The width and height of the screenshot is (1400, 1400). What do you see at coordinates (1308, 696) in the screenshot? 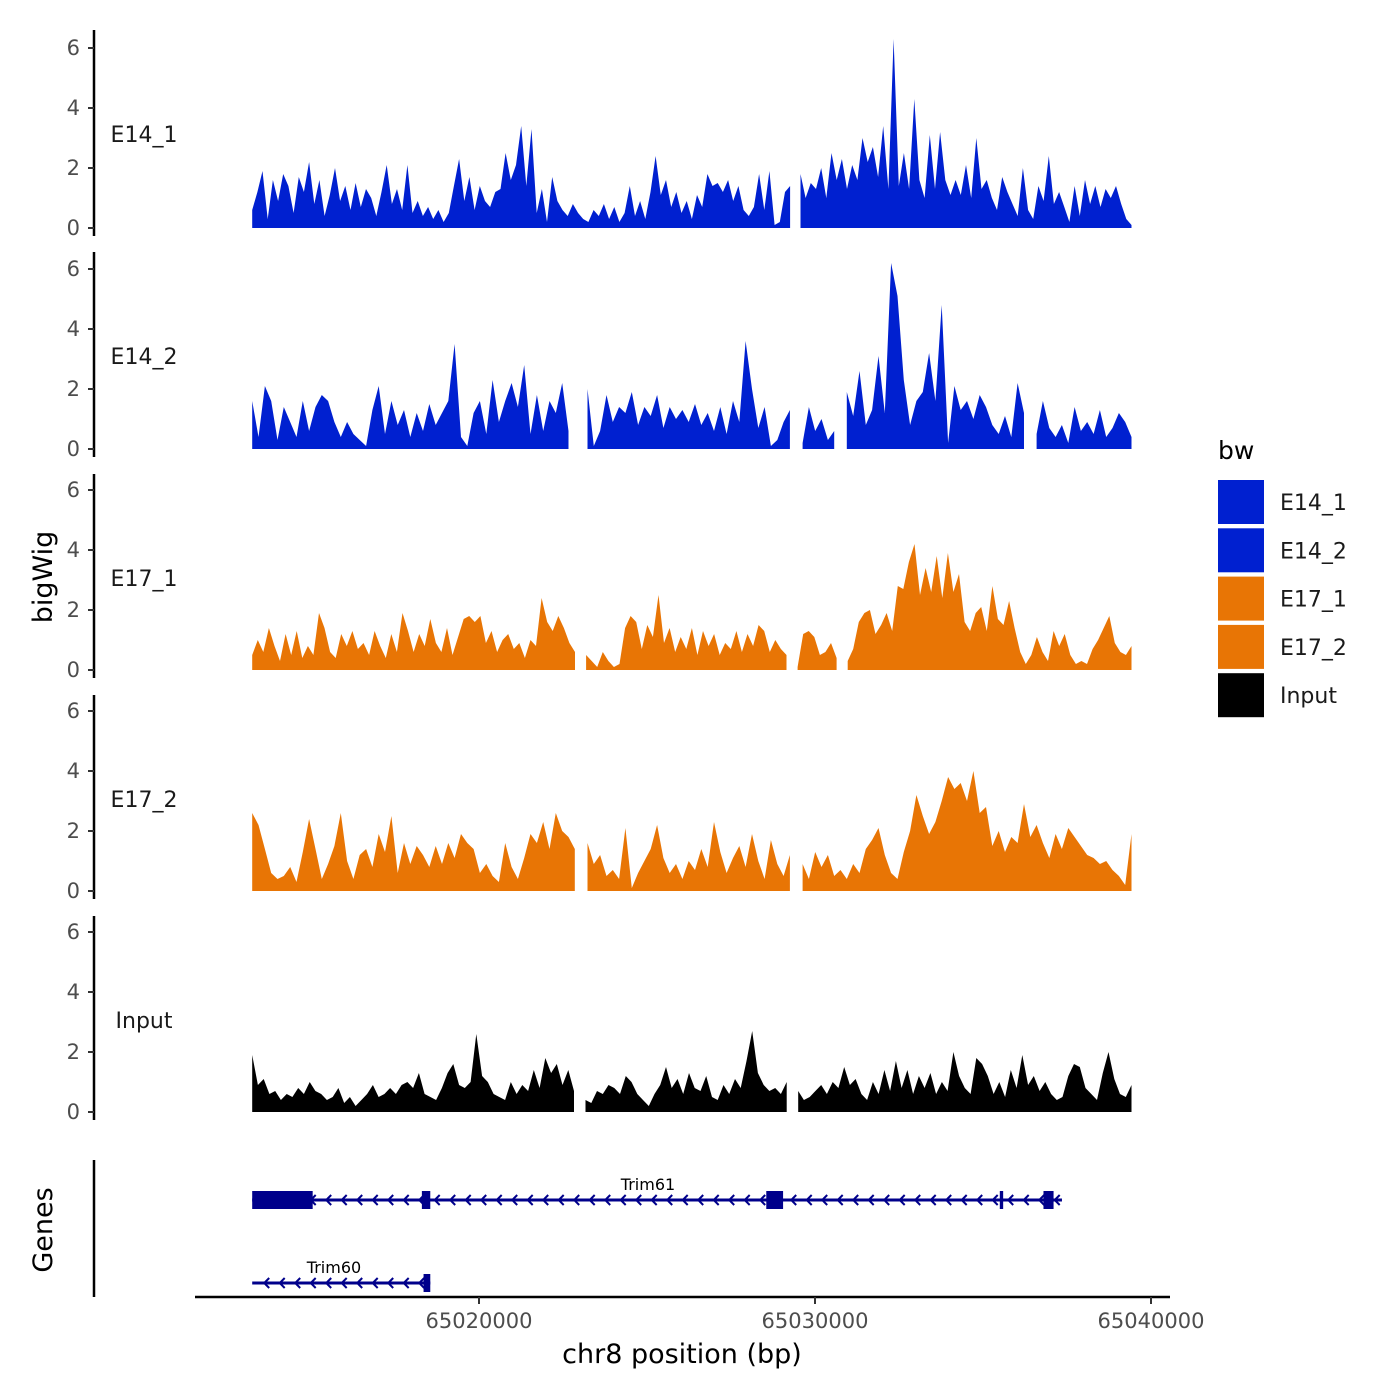
I see `legend-label: Input` at bounding box center [1308, 696].